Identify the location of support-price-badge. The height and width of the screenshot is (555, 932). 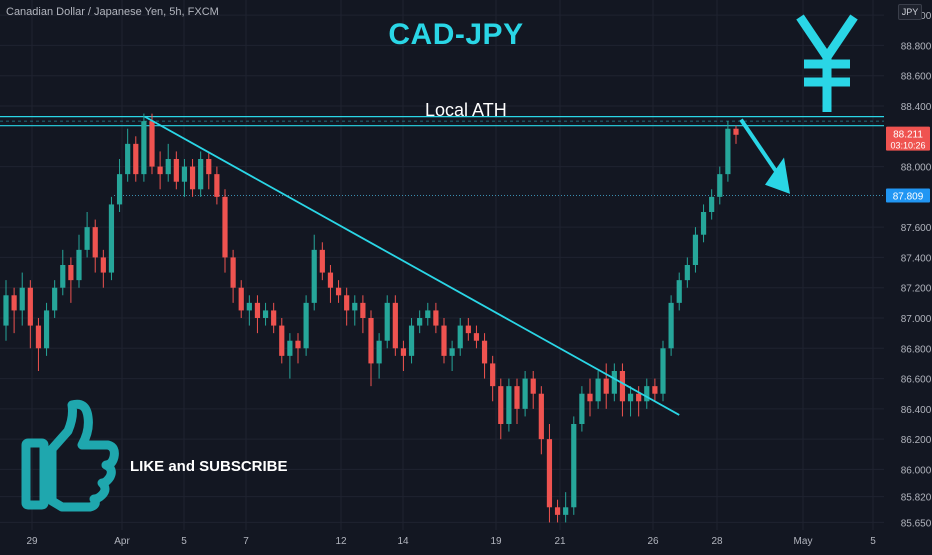
(908, 195).